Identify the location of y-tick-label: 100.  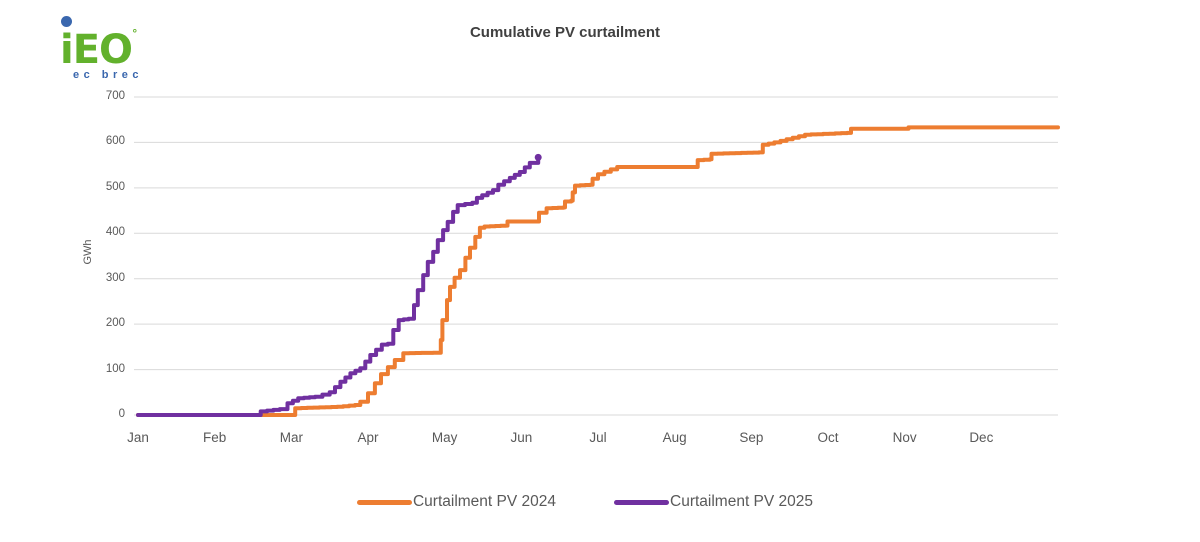
(115, 368).